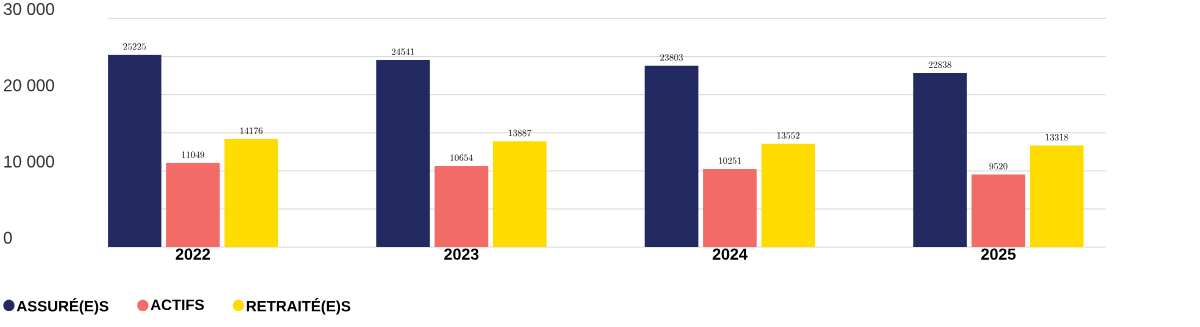 Image resolution: width=1200 pixels, height=327 pixels. I want to click on legend-label: ASSURÉ(E)S, so click(62, 306).